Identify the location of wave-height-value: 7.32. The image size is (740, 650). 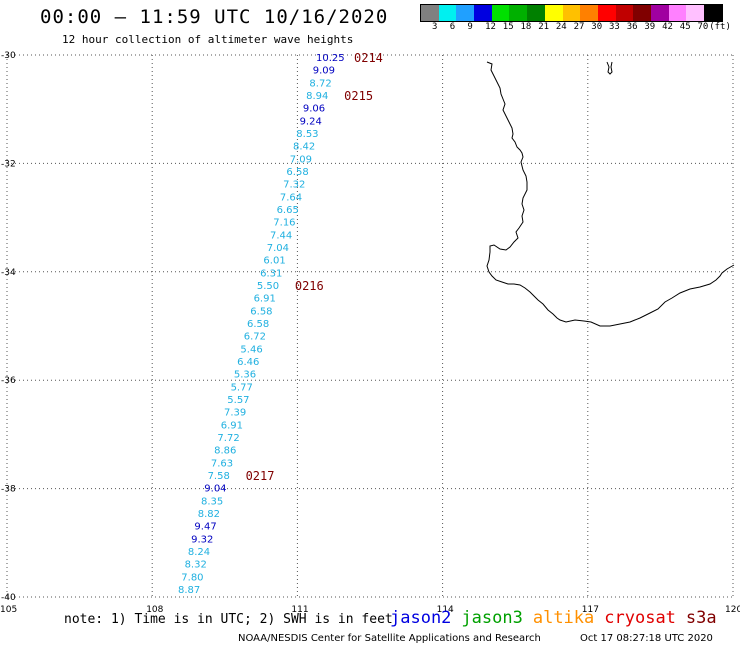
(294, 185).